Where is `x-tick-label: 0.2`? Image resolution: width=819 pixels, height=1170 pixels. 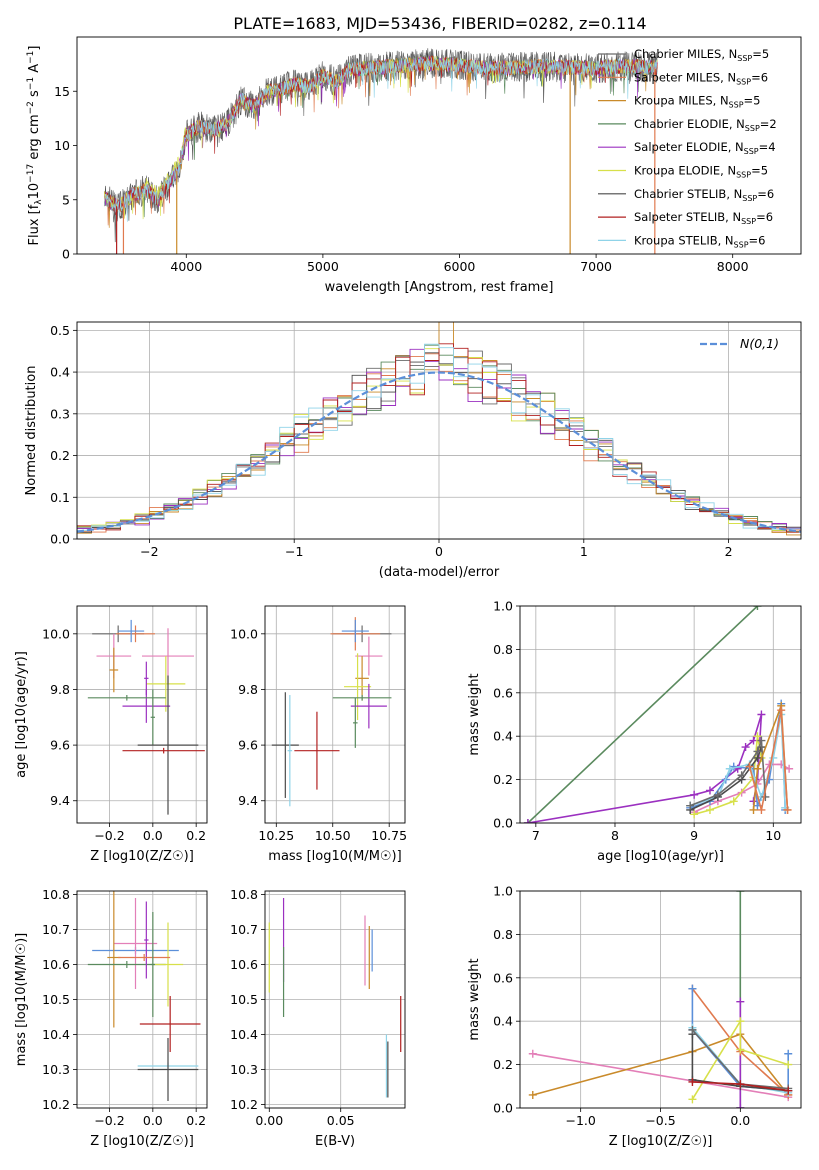
x-tick-label: 0.2 is located at coordinates (196, 835).